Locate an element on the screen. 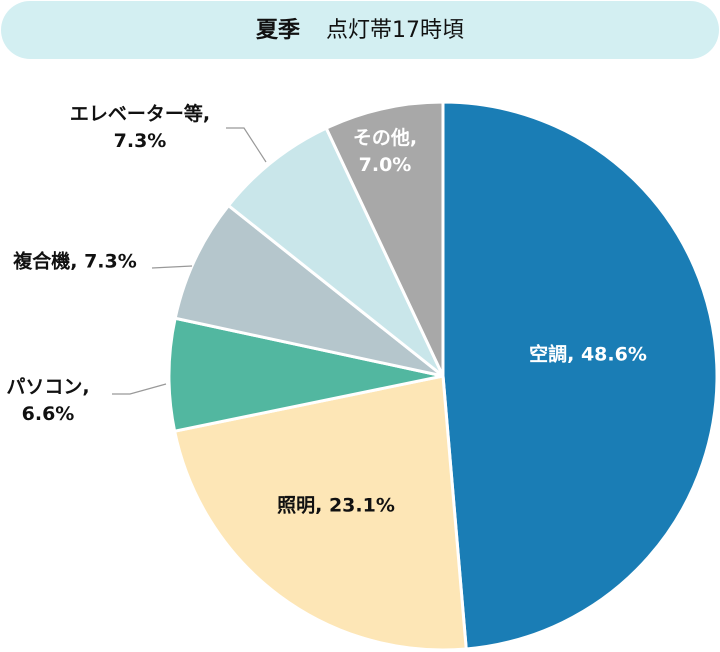 Image resolution: width=720 pixels, height=652 pixels. data-label: その他, 7.0% is located at coordinates (385, 151).